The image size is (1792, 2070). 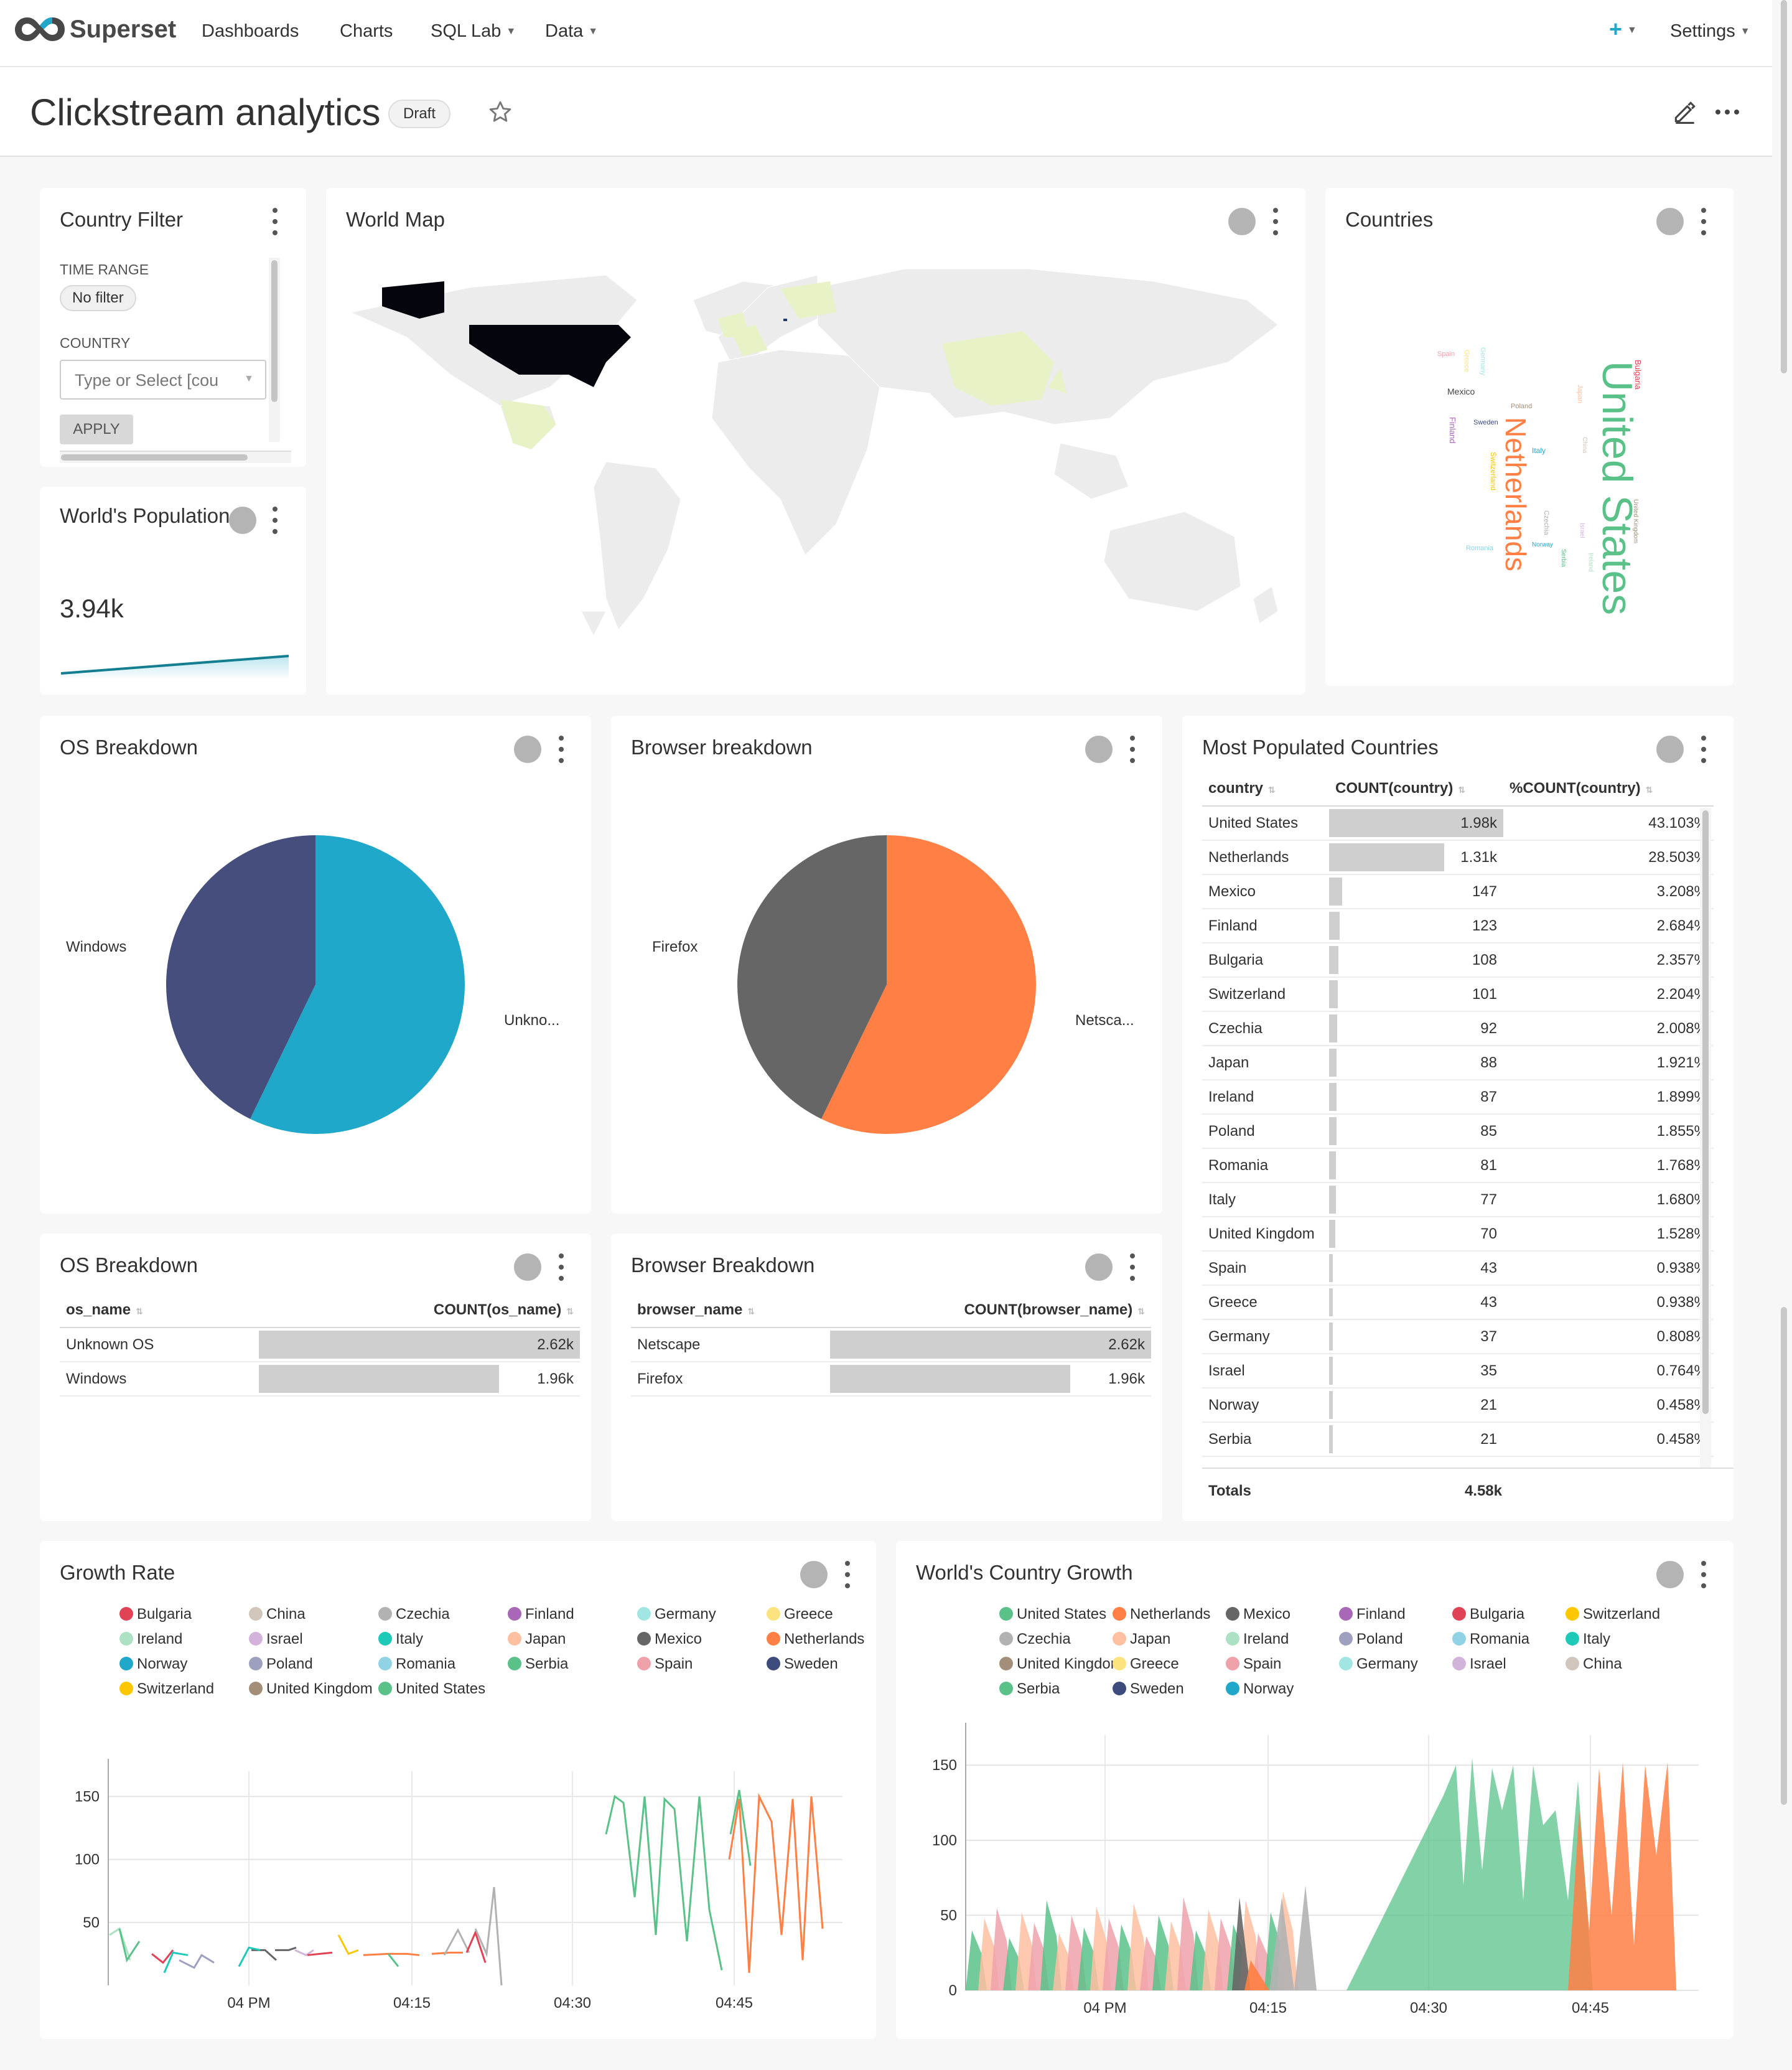 I want to click on table-row: Mexico 147 3.208%, so click(x=1458, y=892).